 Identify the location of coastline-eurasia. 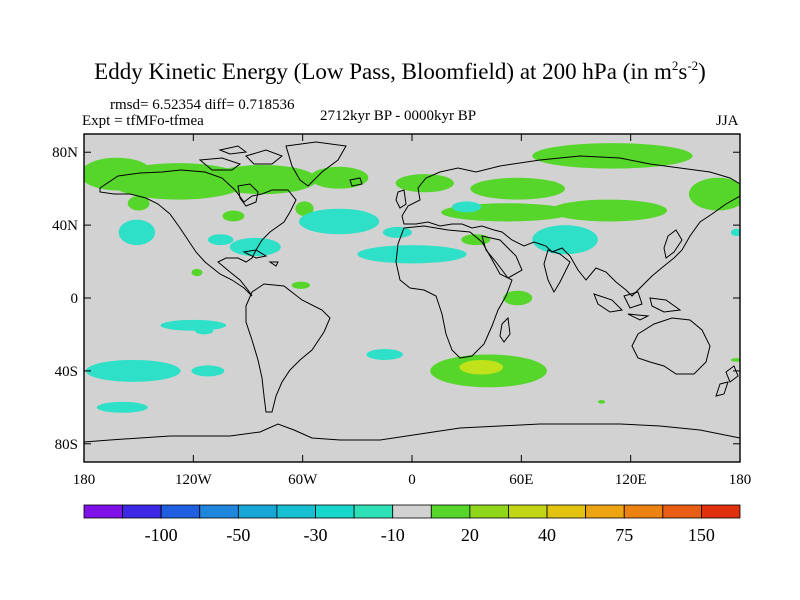
(570, 226).